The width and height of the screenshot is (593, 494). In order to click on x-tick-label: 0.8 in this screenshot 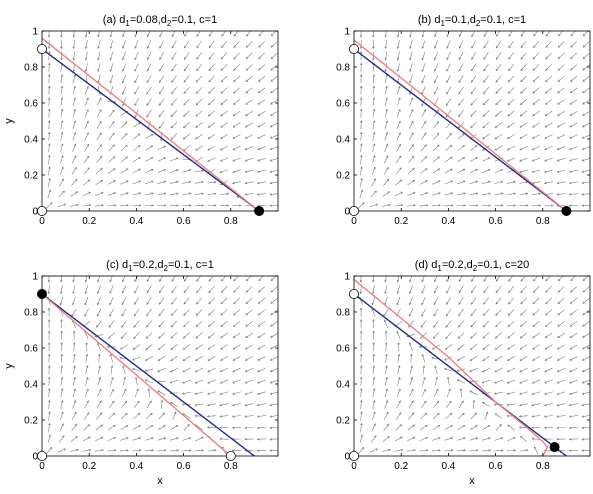, I will do `click(231, 466)`.